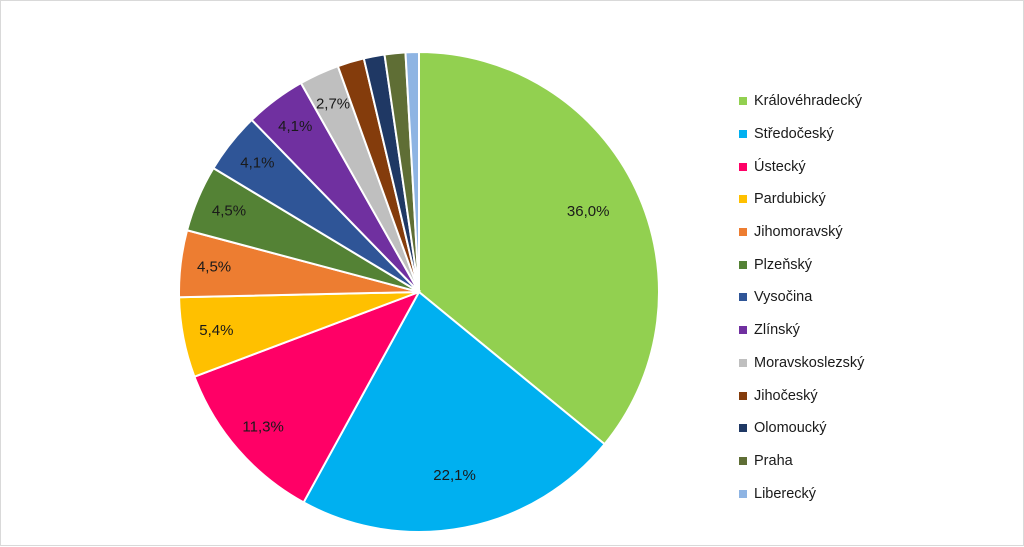 Image resolution: width=1024 pixels, height=547 pixels. What do you see at coordinates (588, 211) in the screenshot?
I see `data-label: 36,0%` at bounding box center [588, 211].